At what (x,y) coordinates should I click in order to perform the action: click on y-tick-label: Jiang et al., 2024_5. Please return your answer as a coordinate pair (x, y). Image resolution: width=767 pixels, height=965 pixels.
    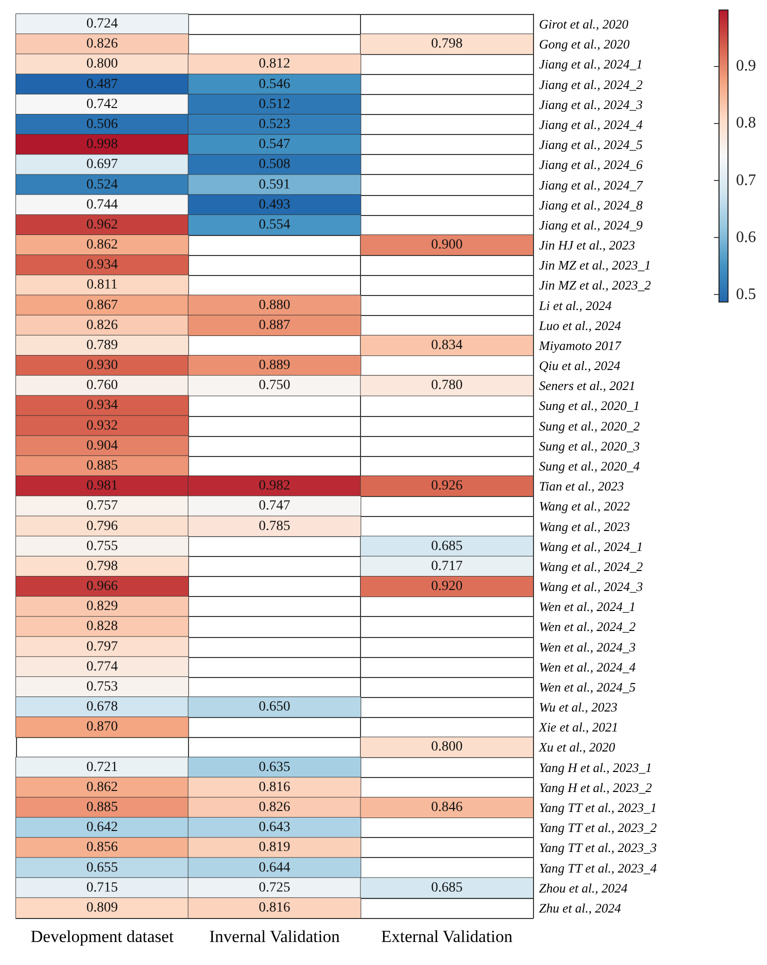
    Looking at the image, I should click on (591, 144).